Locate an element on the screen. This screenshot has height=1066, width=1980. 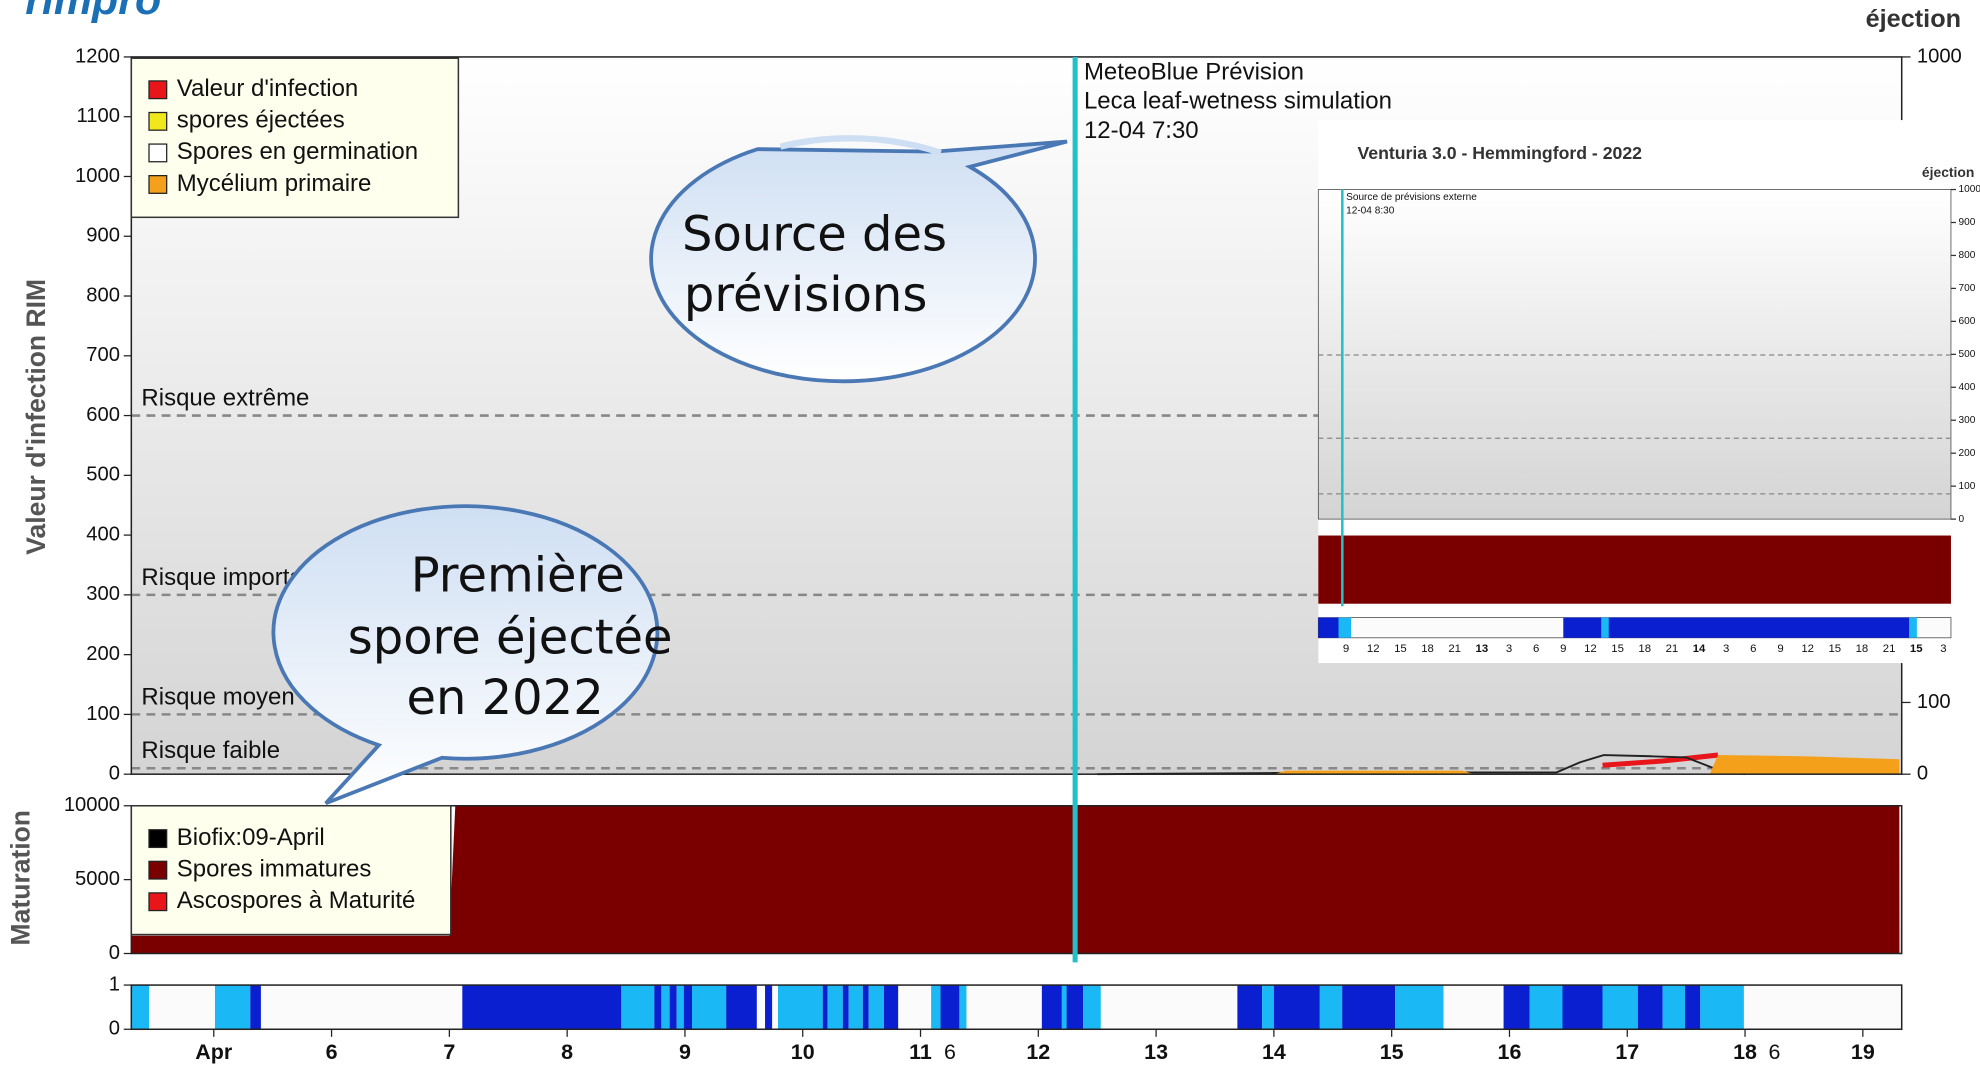
inset-x-tick-label: 21 is located at coordinates (1889, 649).